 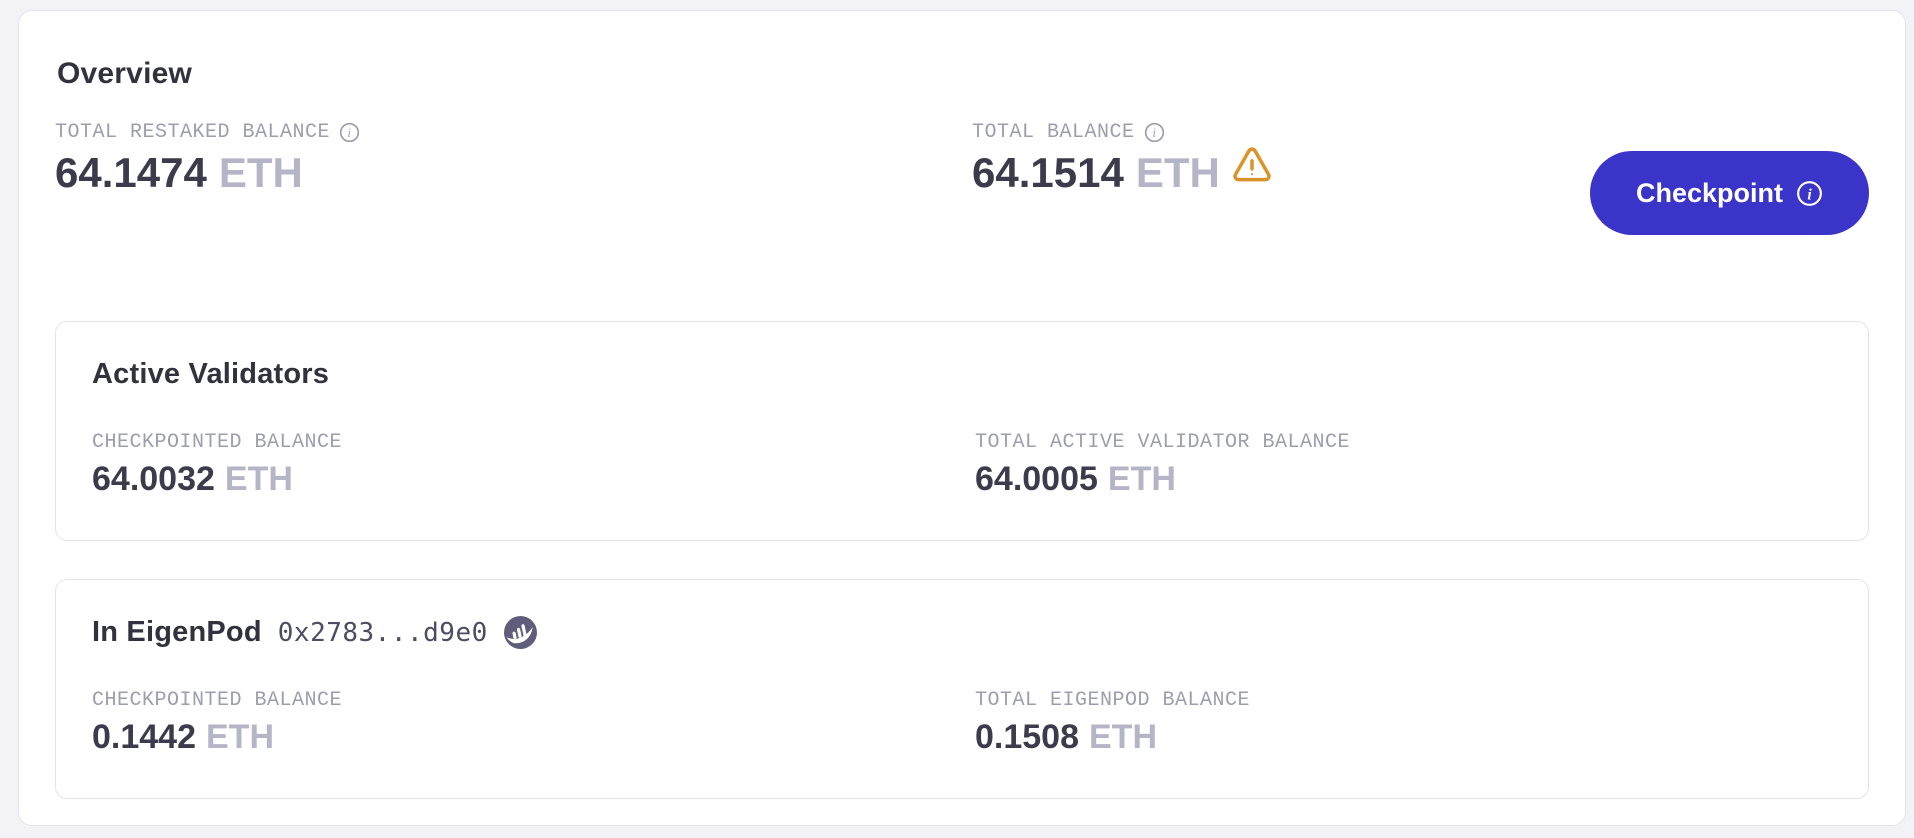 I want to click on checkpointed-balance-metric: CHECKPOINTED BALANCE 64.0032 ETH, so click(x=533, y=463).